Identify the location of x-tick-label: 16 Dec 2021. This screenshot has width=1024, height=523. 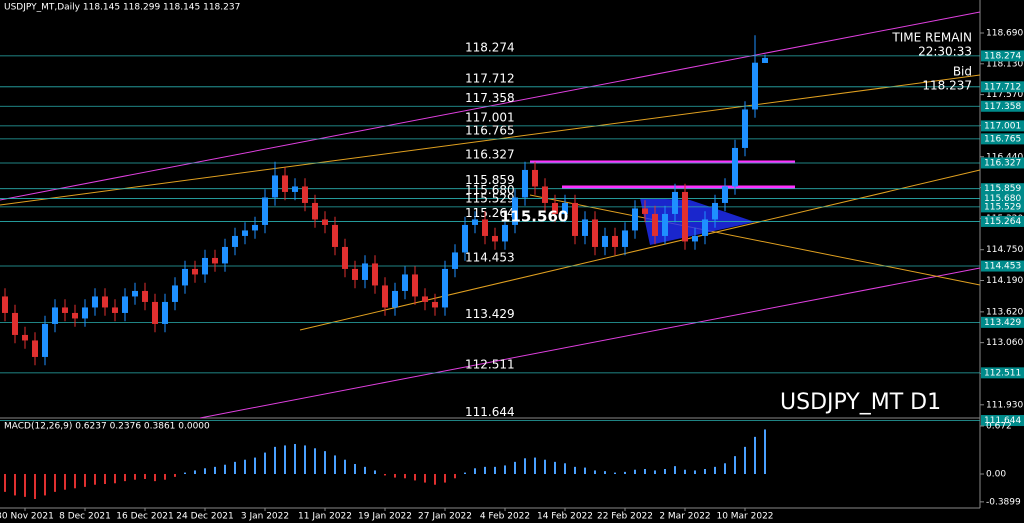
(145, 517).